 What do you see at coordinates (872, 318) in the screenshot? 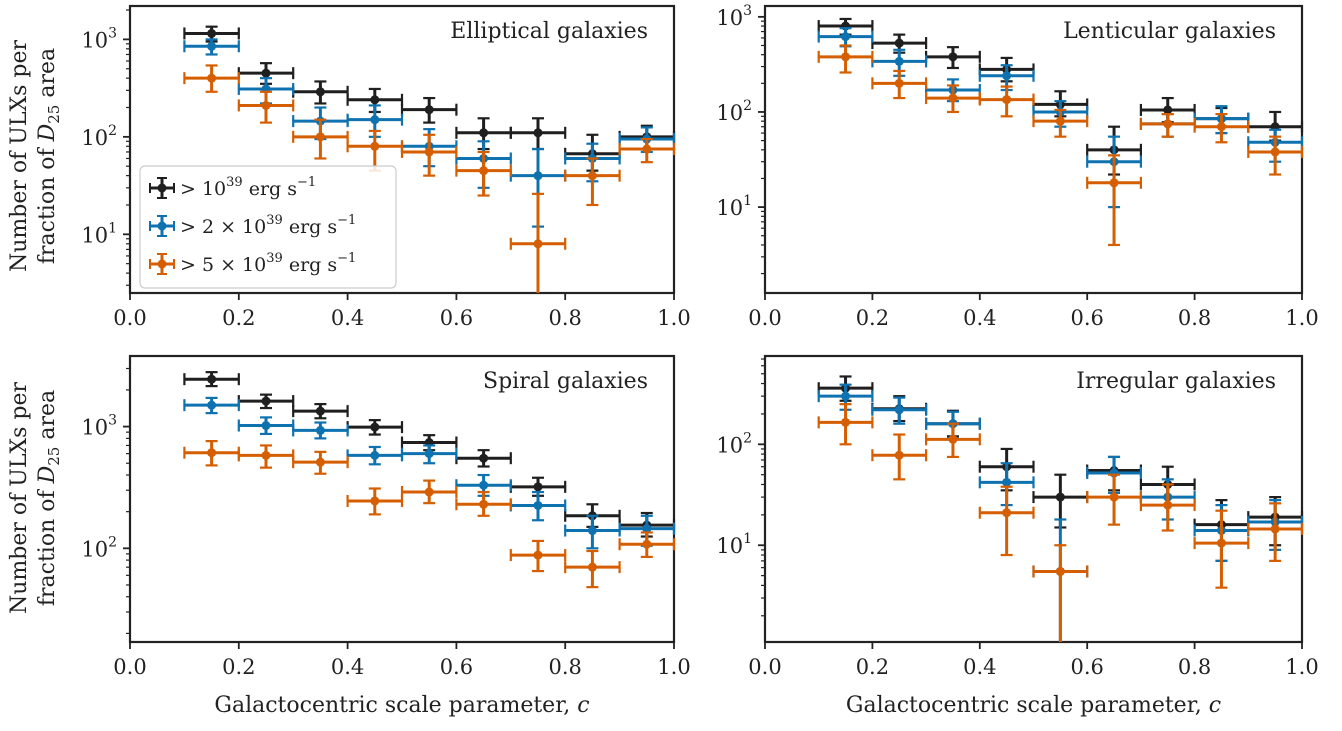
I see `x-tick-label-lenticular: 0.2` at bounding box center [872, 318].